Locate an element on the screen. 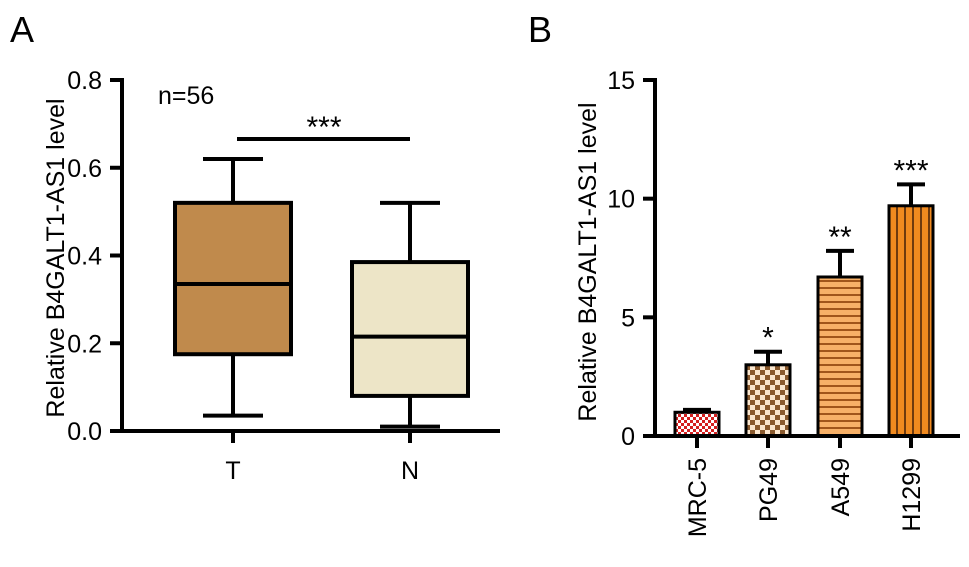 This screenshot has width=969, height=567. panel-a-y-ticks: 0.0 0.2 0.4 0.6 0.8 is located at coordinates (94, 256).